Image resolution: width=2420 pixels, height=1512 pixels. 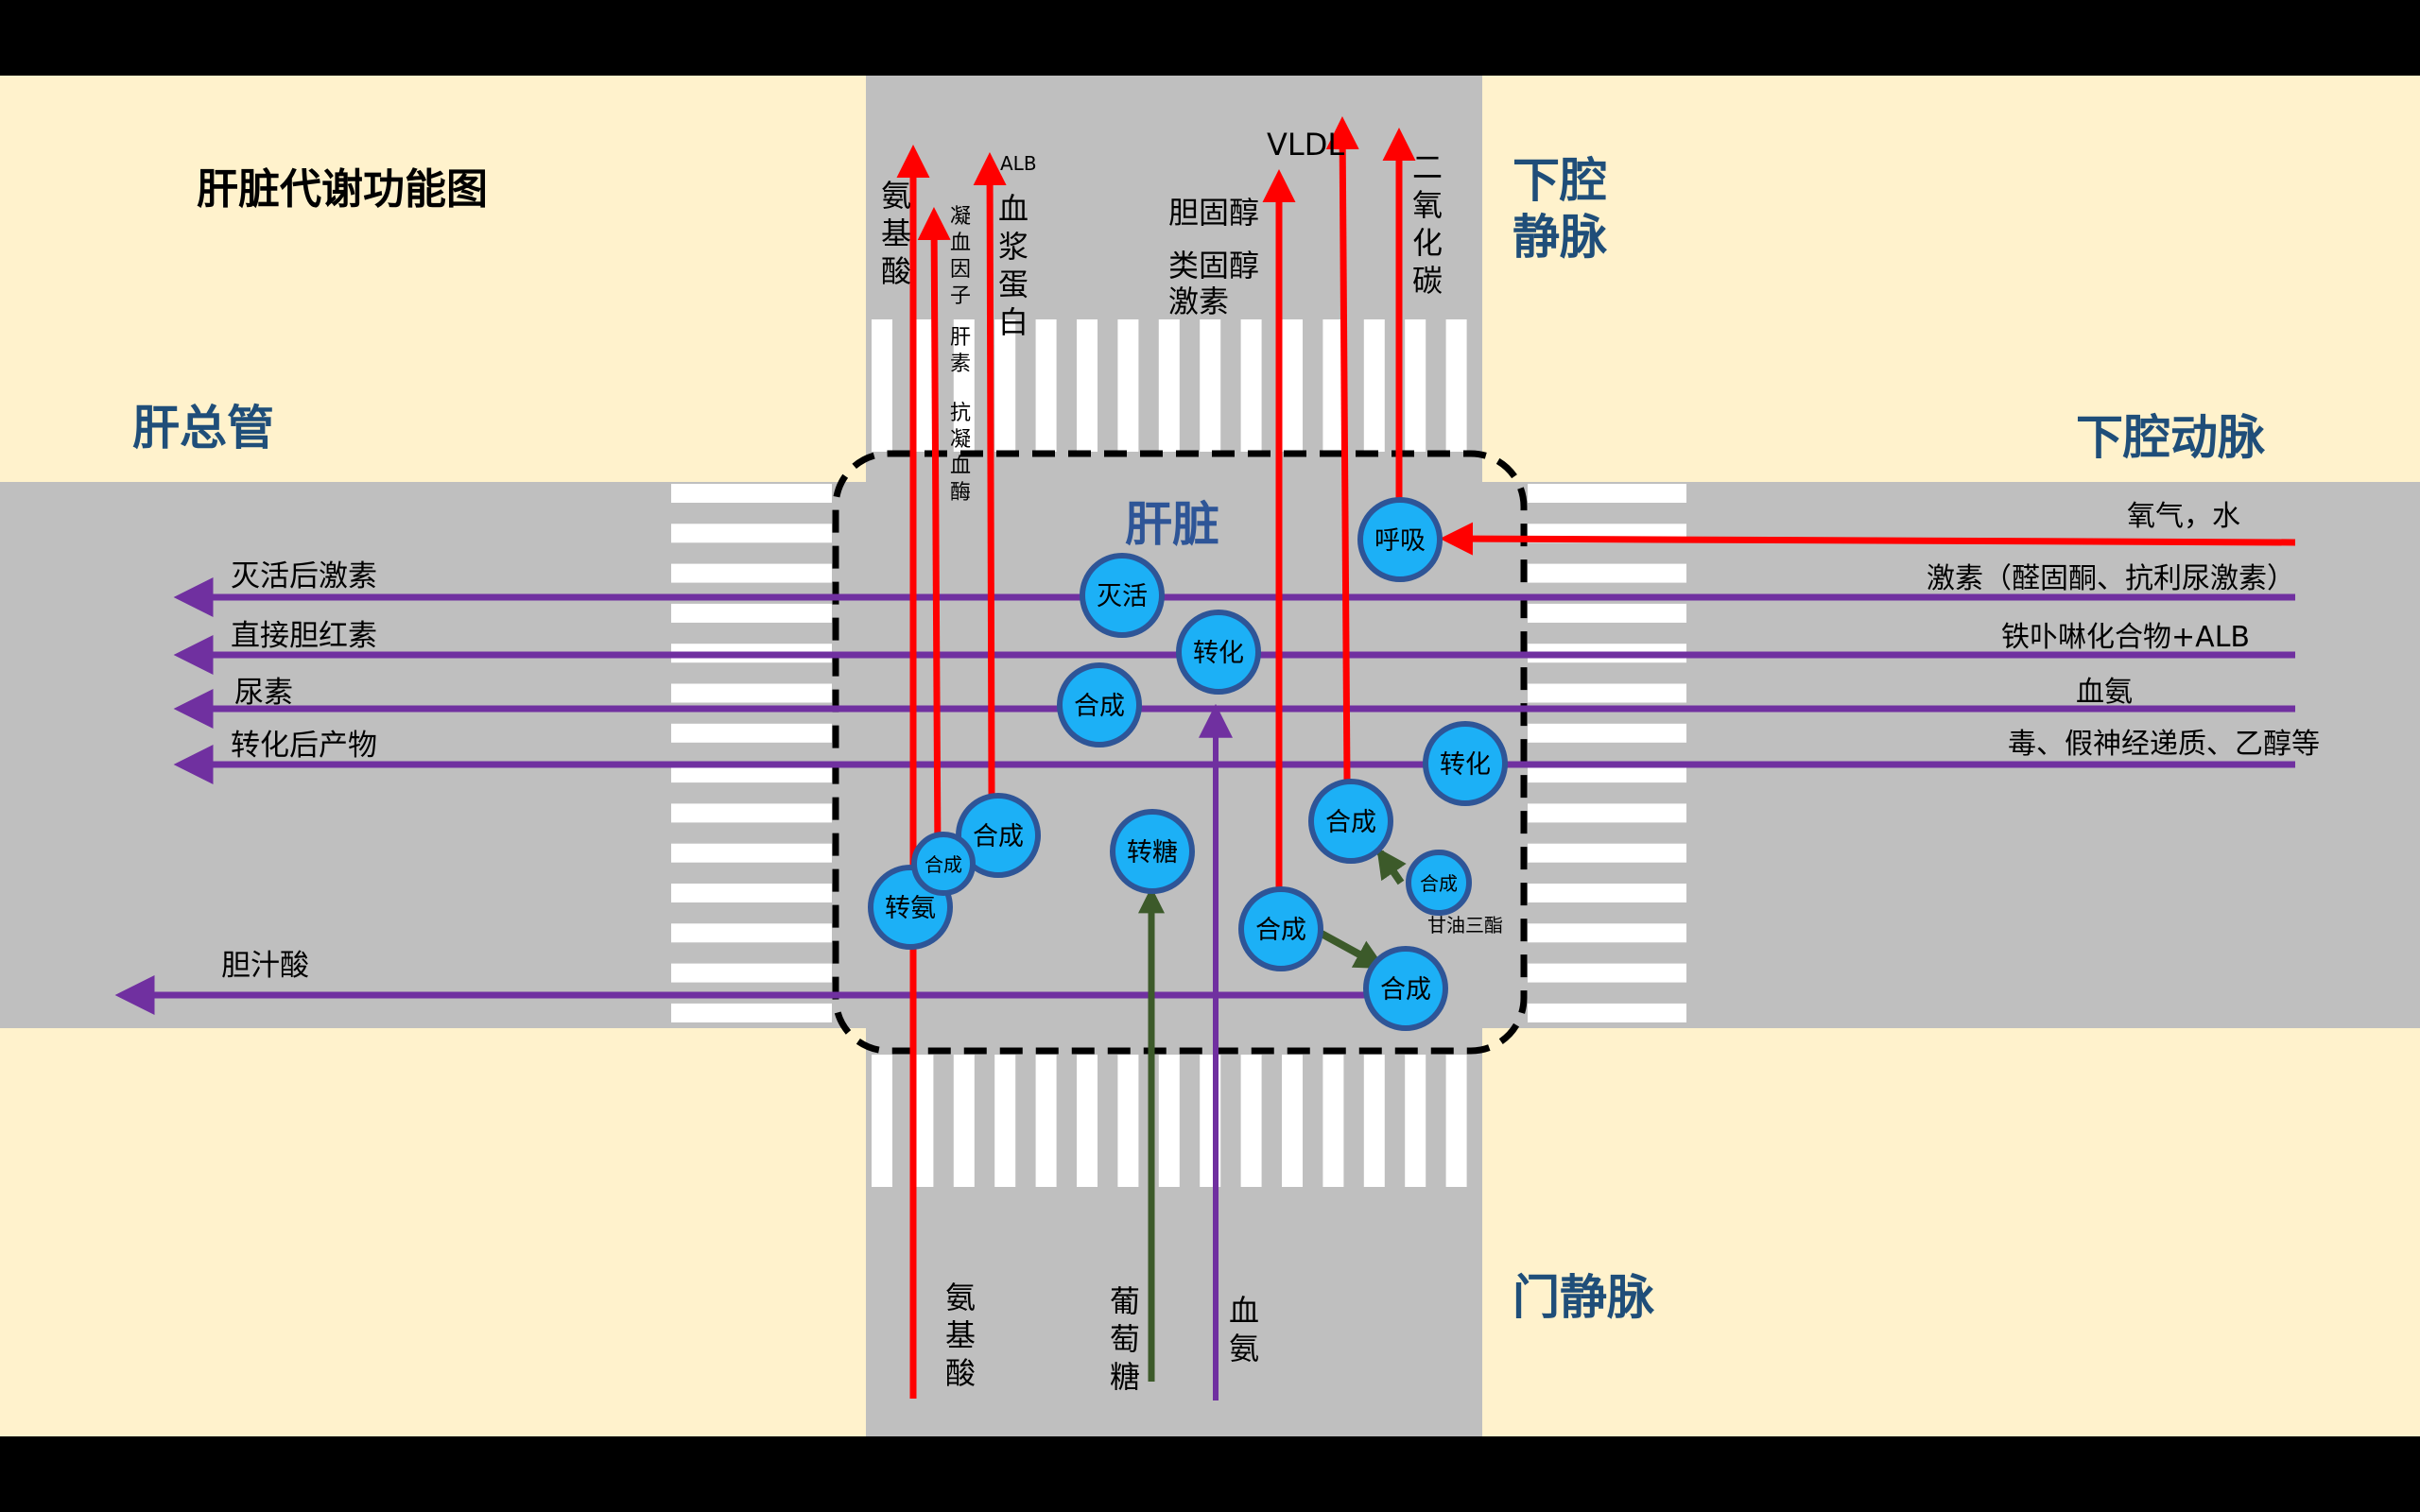 What do you see at coordinates (1153, 853) in the screenshot?
I see `node-gluconeogenesis-label: 转糖` at bounding box center [1153, 853].